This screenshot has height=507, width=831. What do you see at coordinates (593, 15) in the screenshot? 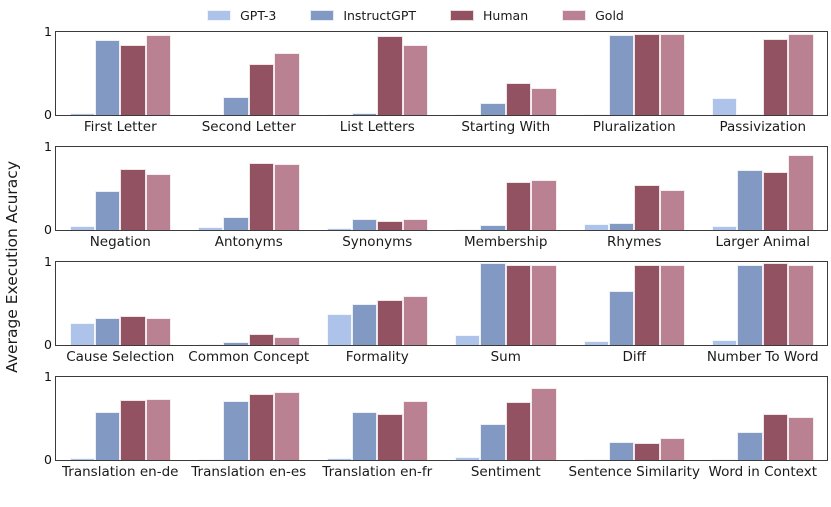
I see `legend-item-gold: Gold` at bounding box center [593, 15].